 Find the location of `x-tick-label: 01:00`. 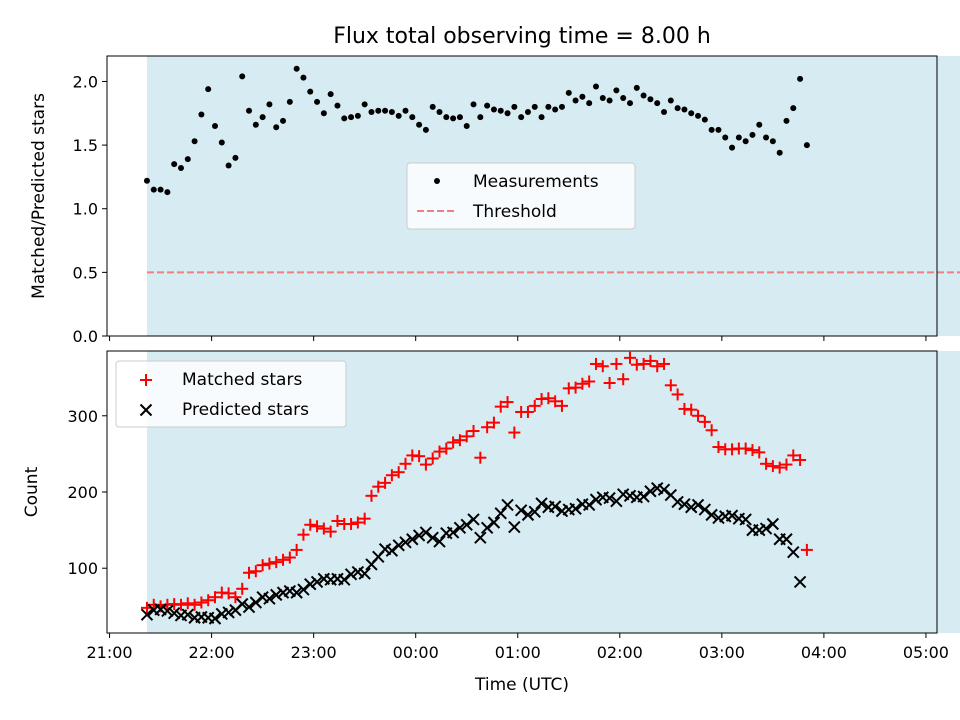

x-tick-label: 01:00 is located at coordinates (518, 652).